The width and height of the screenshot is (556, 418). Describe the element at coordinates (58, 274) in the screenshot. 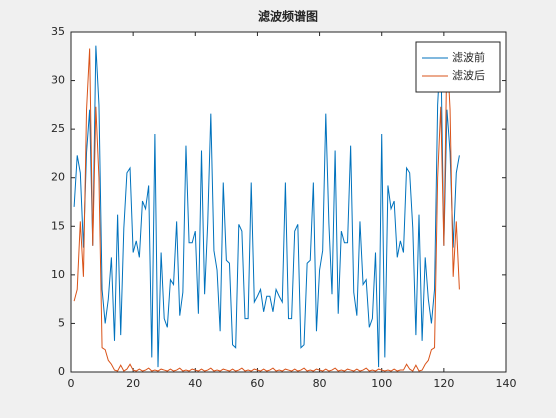

I see `y-tick-label: 10` at that location.